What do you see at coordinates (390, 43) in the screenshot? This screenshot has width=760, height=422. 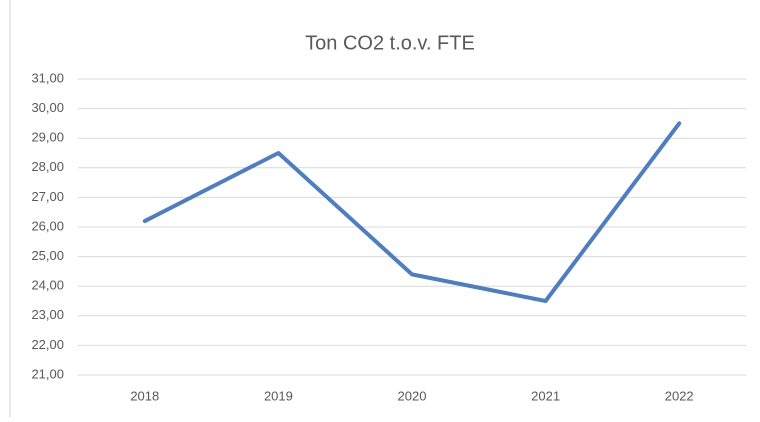 I see `chart-title: Ton CO2 t.o.v. FTE` at bounding box center [390, 43].